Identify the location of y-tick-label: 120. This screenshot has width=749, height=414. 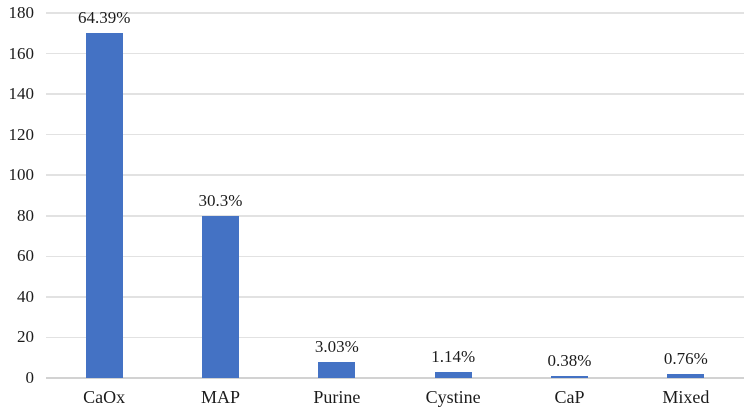
(21, 134).